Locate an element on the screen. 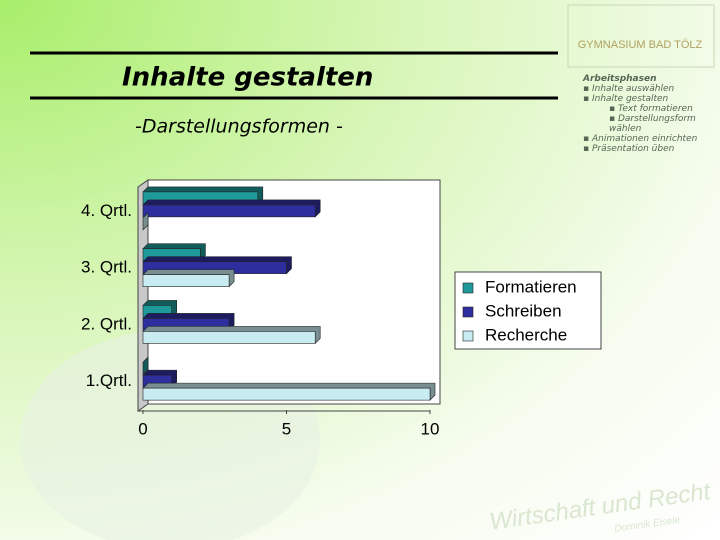  sidebar-subitem: Darstellungsform wählen is located at coordinates (661, 124).